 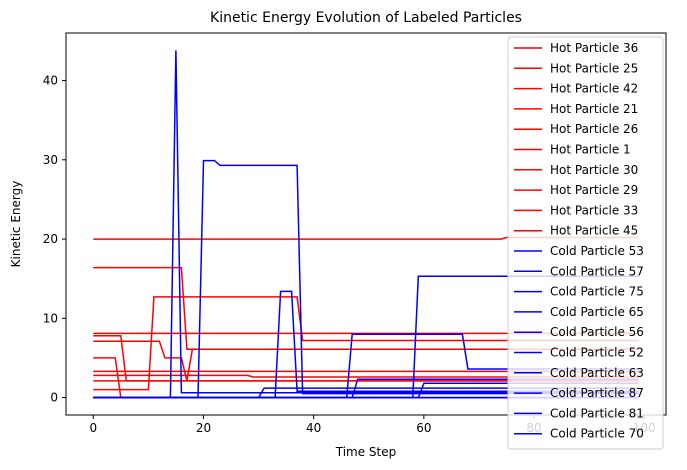 I want to click on x-tick-label: 0, so click(x=93, y=428).